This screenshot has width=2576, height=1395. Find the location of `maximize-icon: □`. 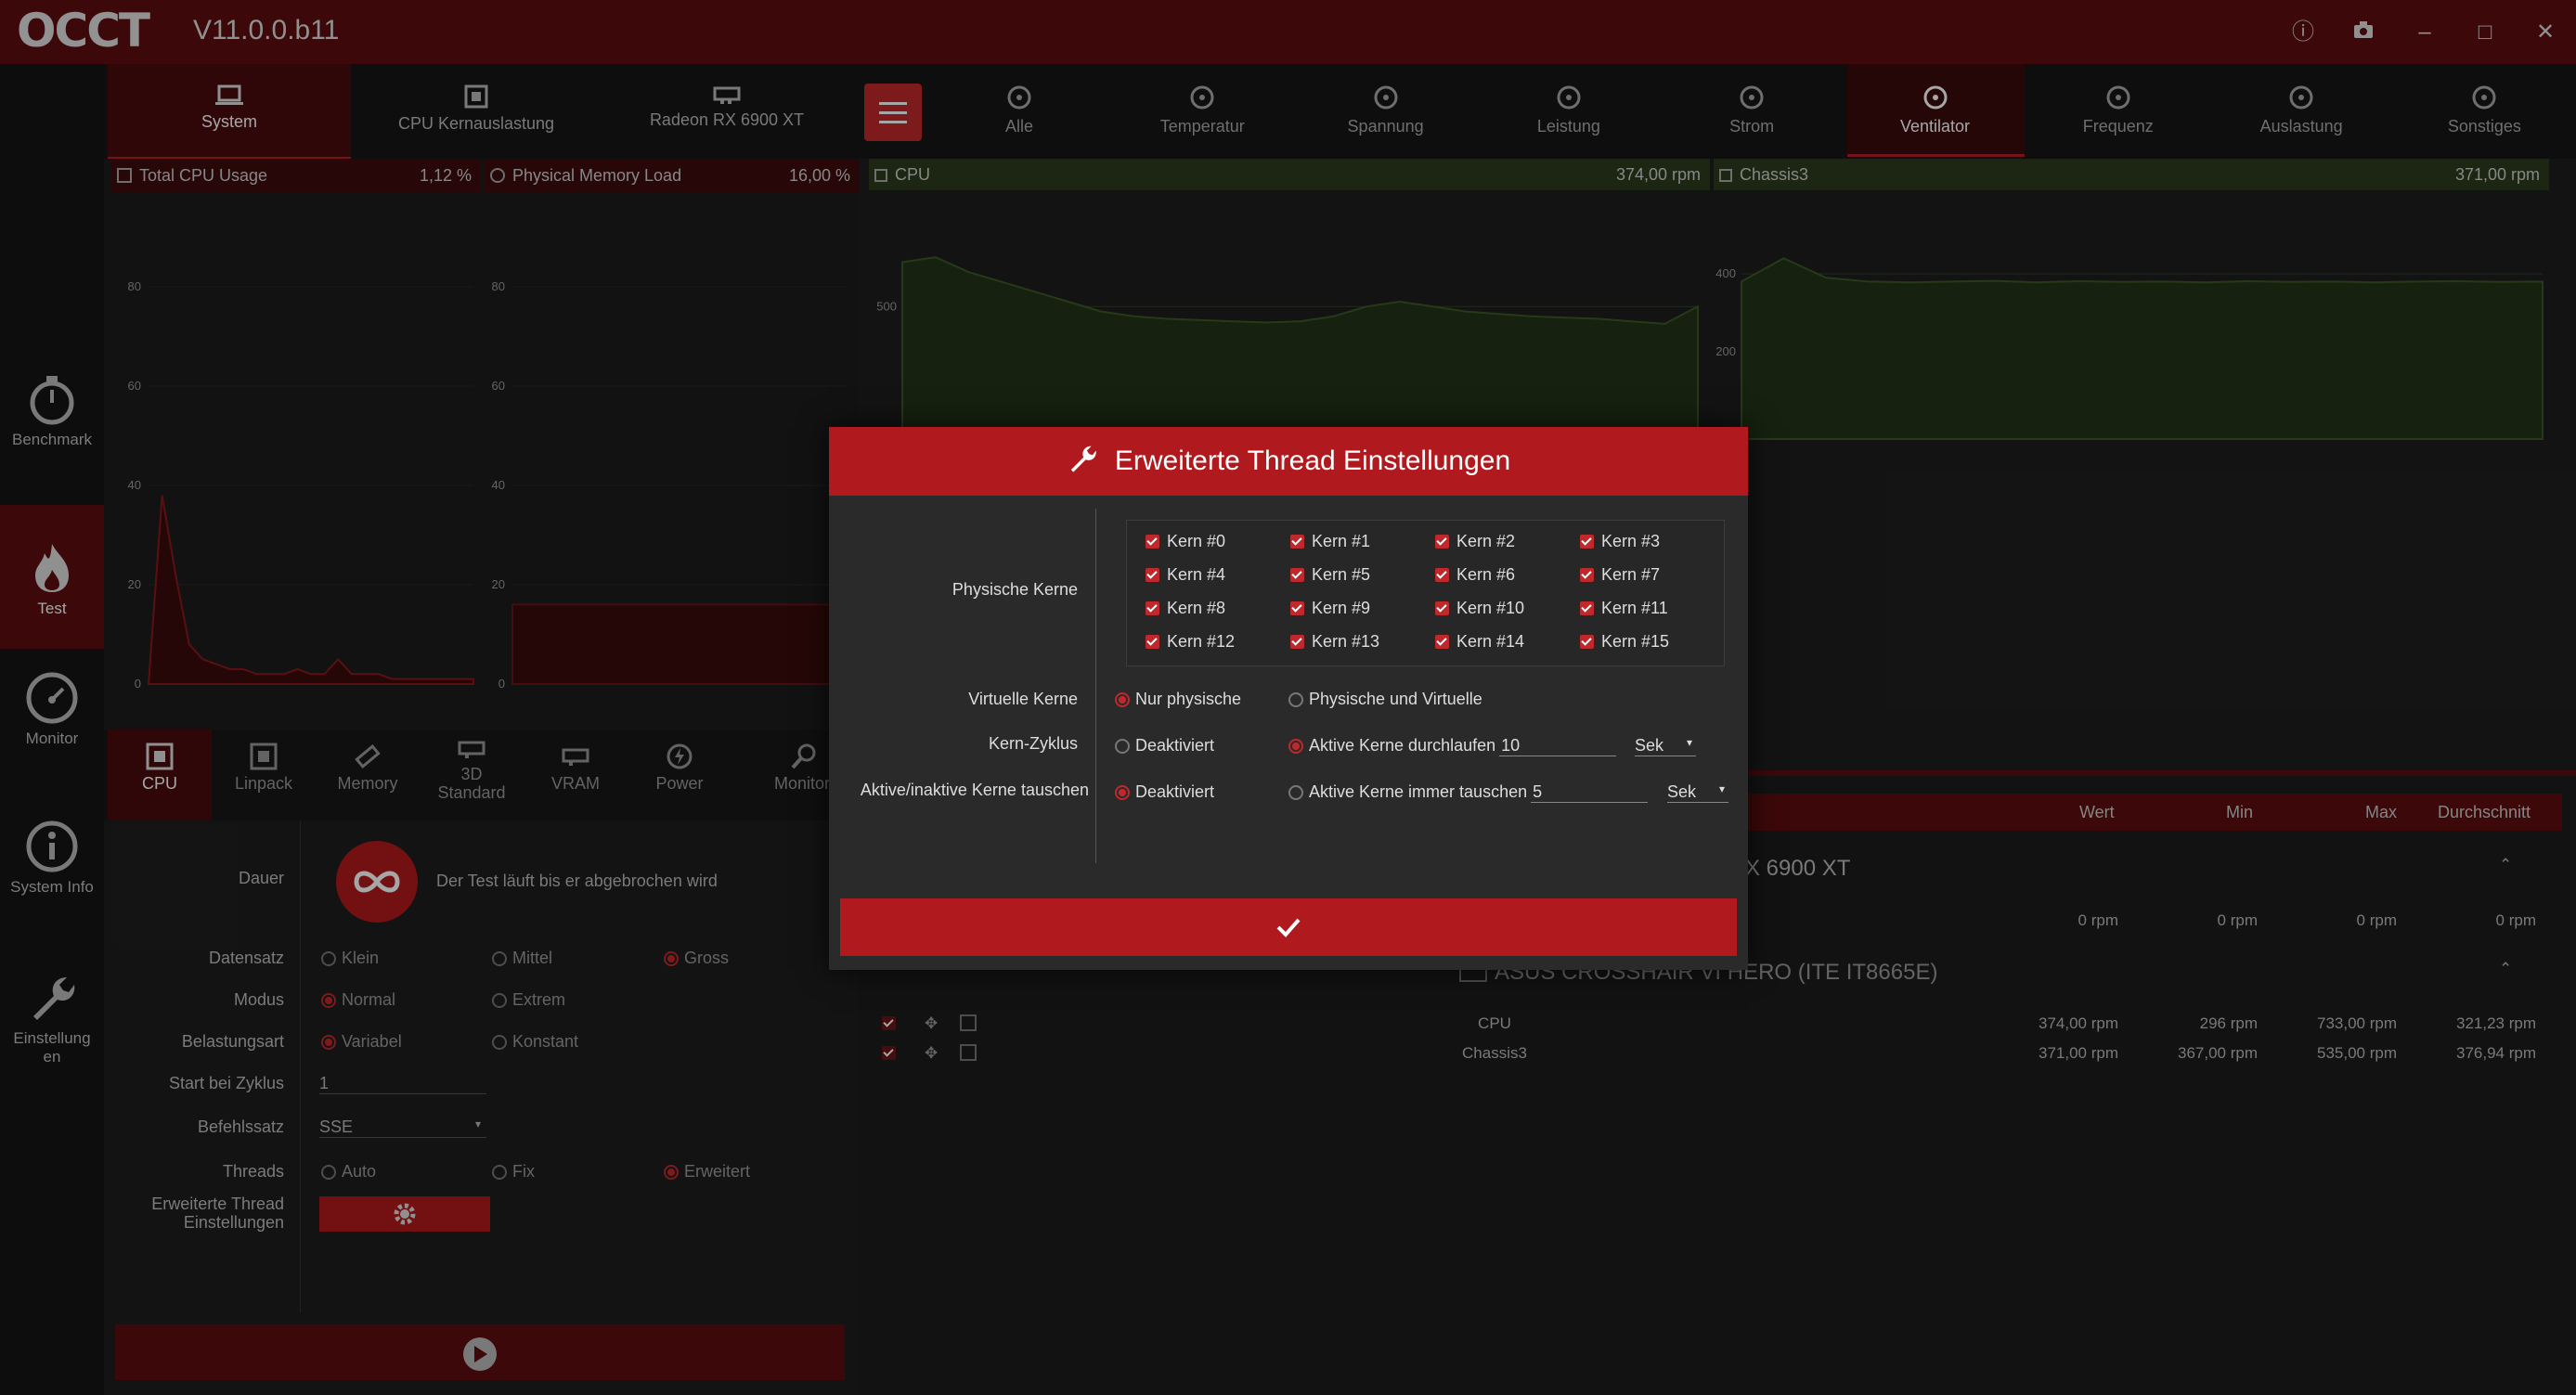

maximize-icon: □ is located at coordinates (2485, 32).